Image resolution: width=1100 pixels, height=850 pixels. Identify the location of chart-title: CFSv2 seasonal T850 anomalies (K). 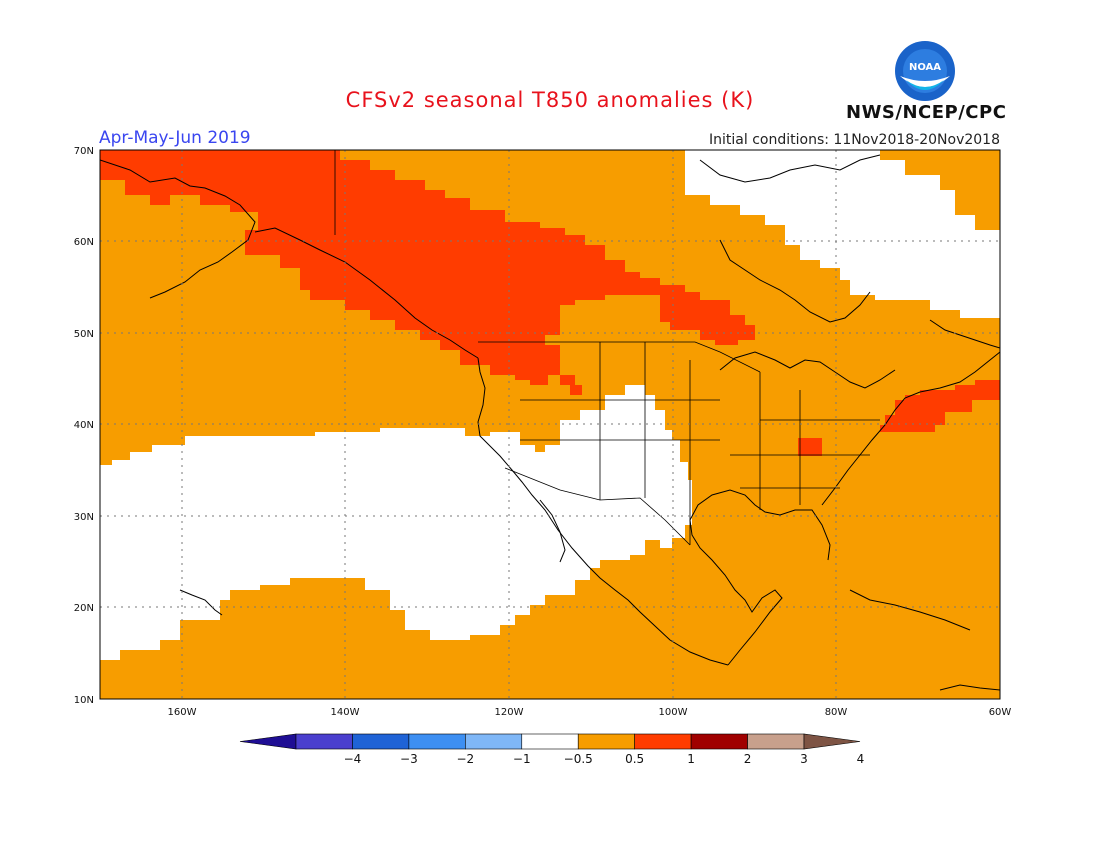
(550, 100).